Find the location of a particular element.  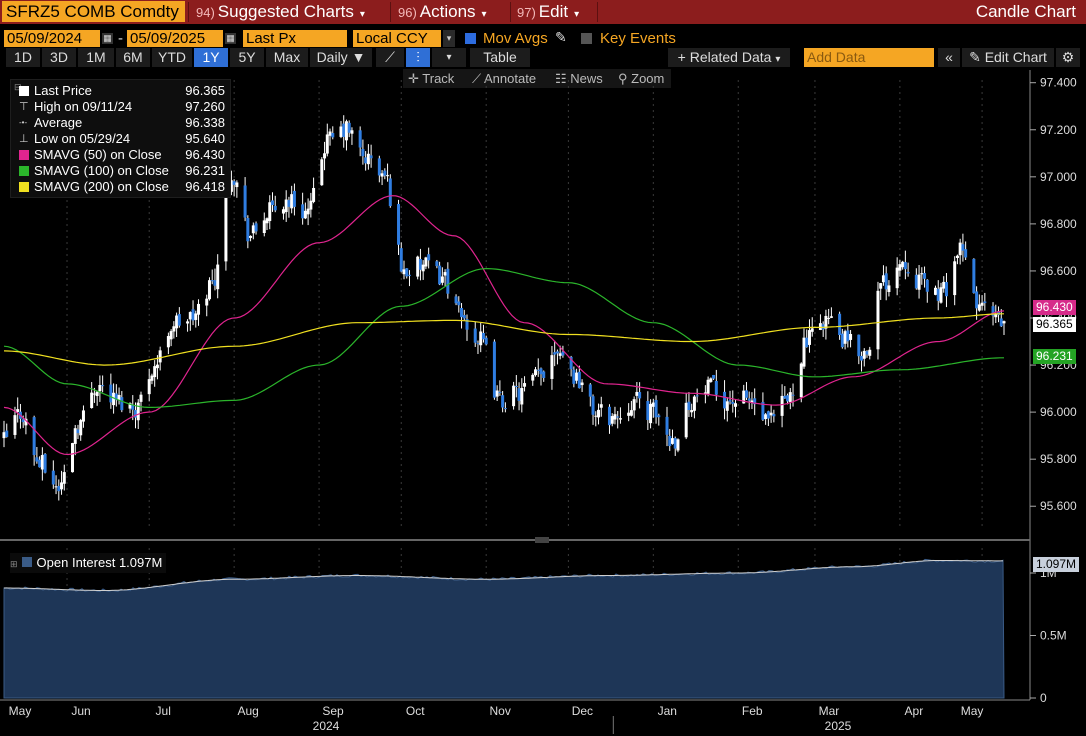

collapse-icon: « is located at coordinates (949, 57).